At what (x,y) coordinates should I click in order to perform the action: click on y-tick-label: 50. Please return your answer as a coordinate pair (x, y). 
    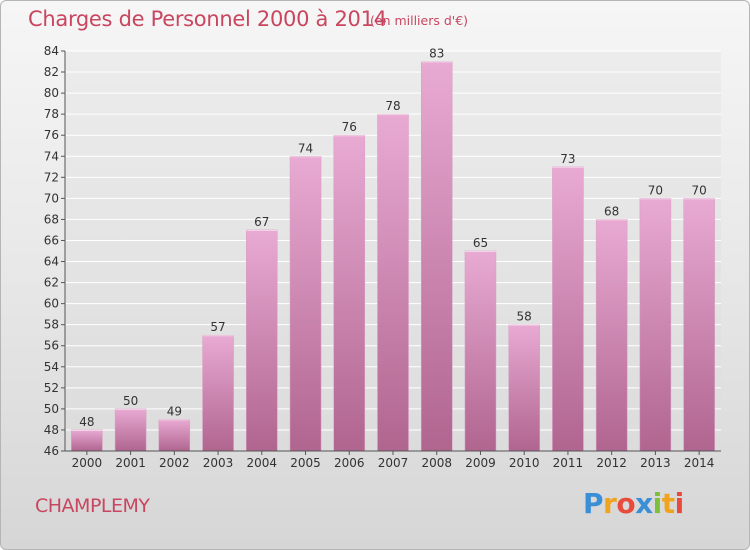
    Looking at the image, I should click on (51, 409).